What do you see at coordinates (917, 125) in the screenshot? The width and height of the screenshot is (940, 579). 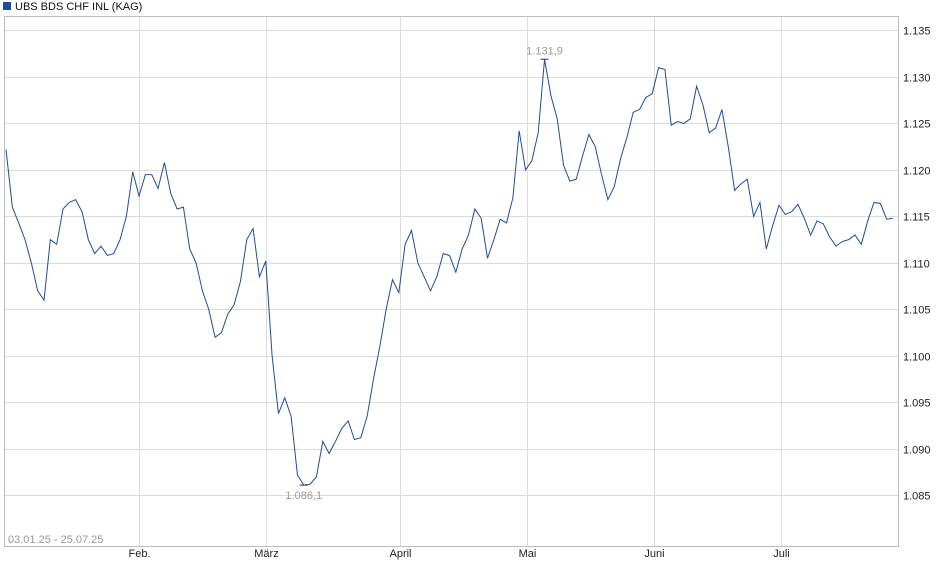 I see `y-tick-label: 1.125` at bounding box center [917, 125].